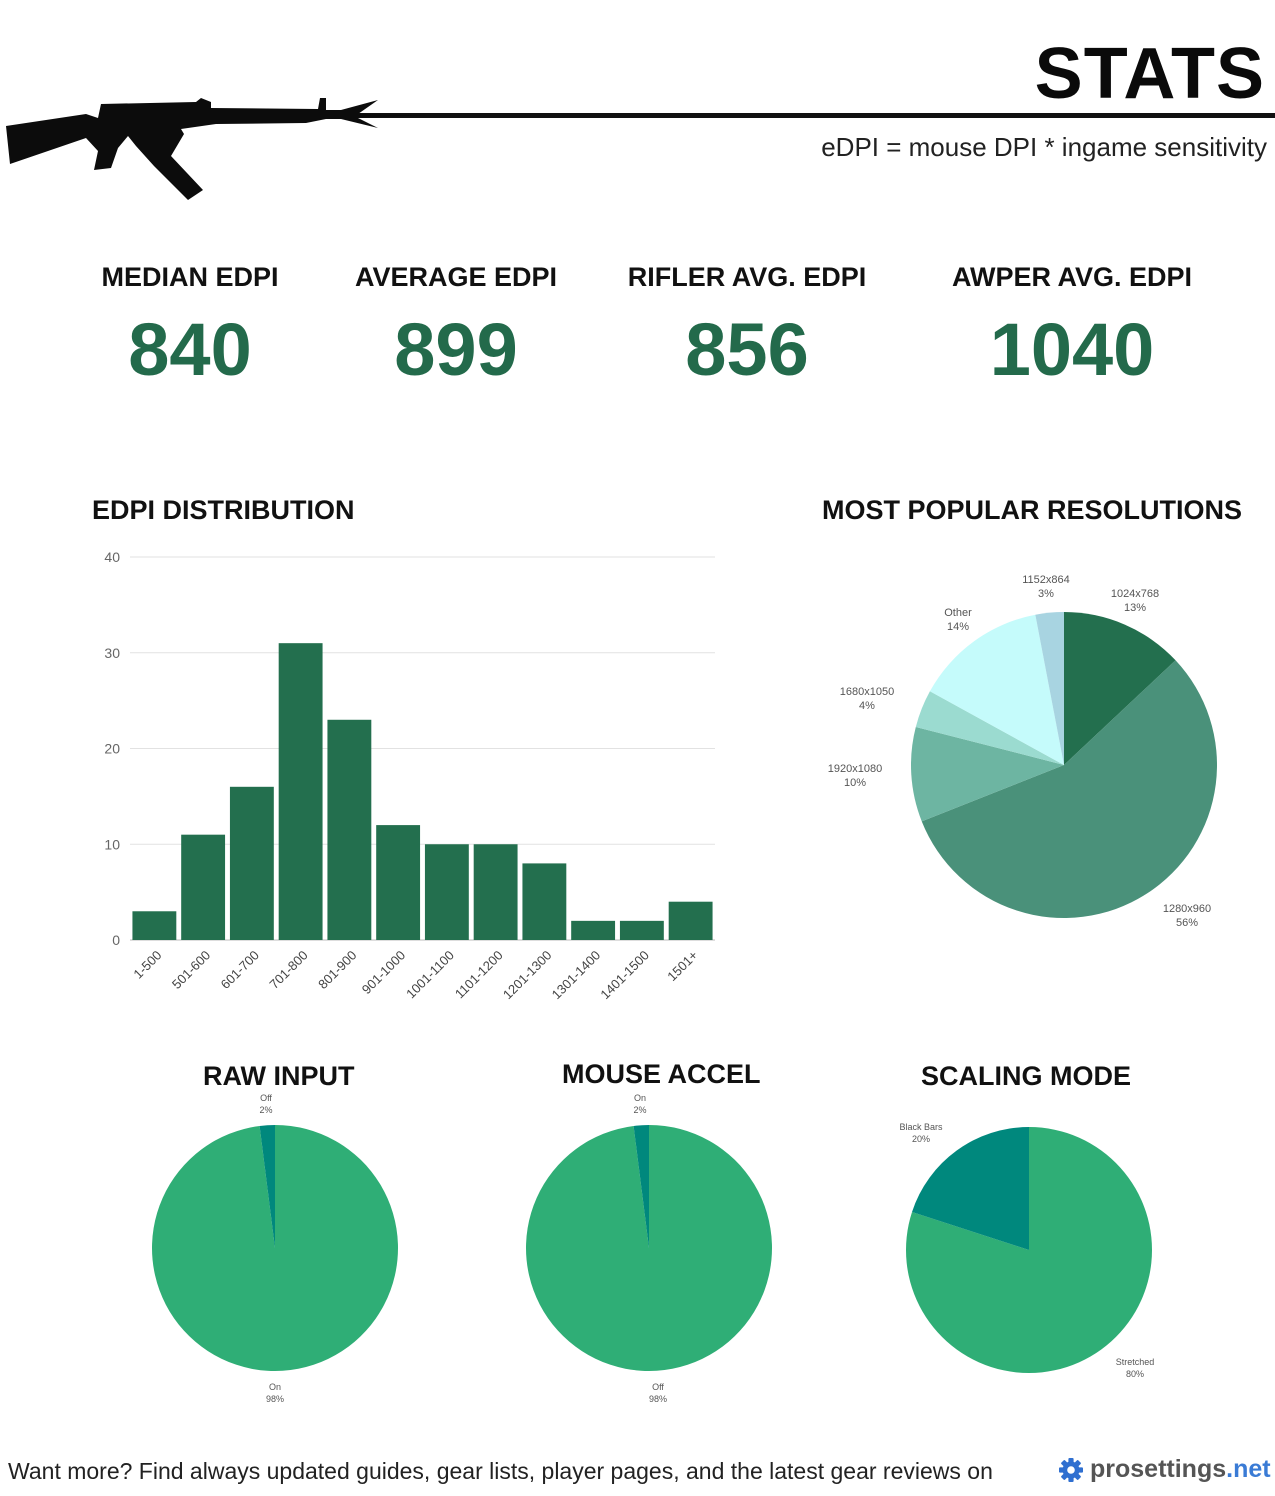  I want to click on slice-label: 1152x864, so click(1046, 580).